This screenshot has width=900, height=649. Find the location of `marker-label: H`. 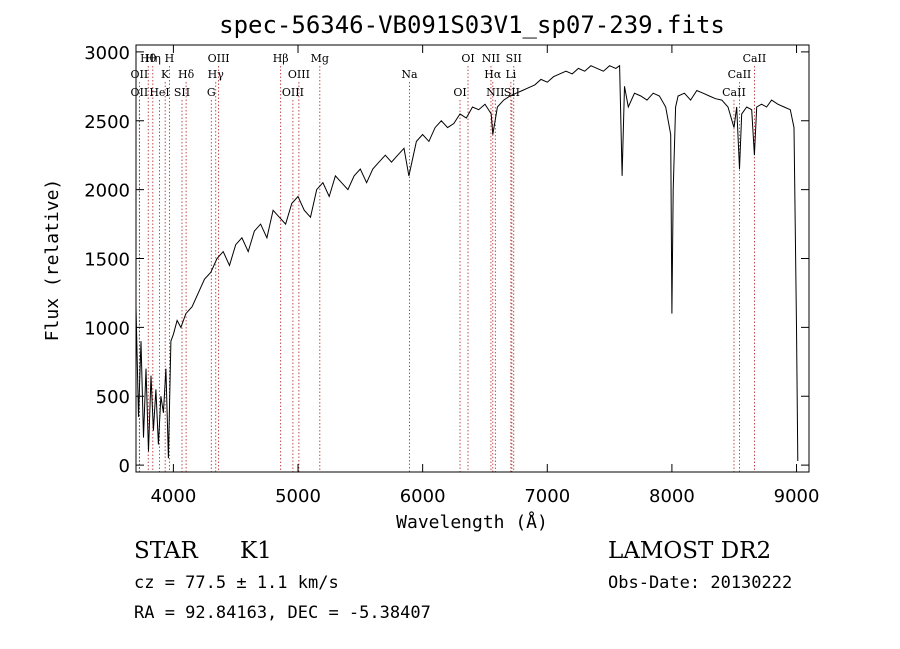

marker-label: H is located at coordinates (170, 58).